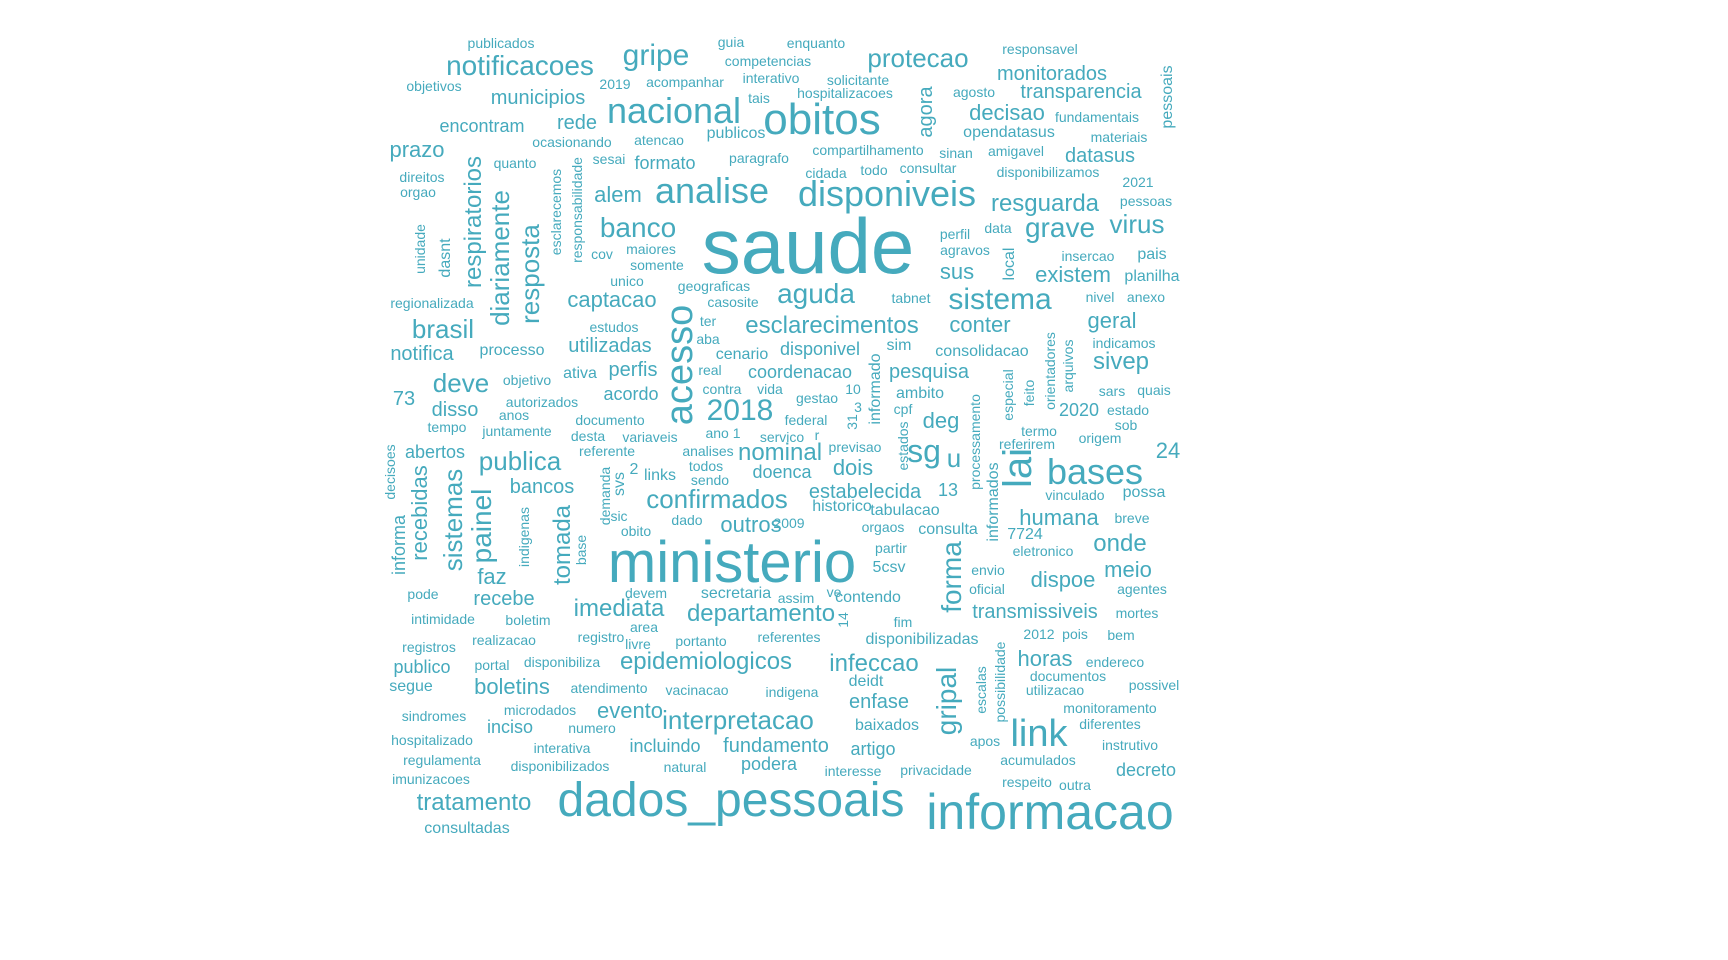 The image size is (1728, 960). I want to click on word: esclarecimentos, so click(832, 325).